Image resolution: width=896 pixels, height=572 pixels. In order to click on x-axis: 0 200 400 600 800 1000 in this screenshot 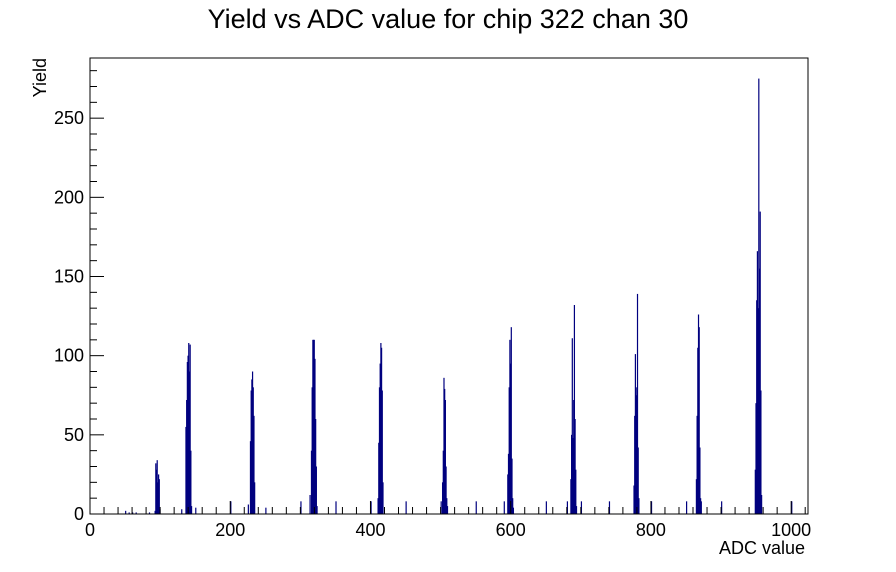, I will do `click(448, 520)`.